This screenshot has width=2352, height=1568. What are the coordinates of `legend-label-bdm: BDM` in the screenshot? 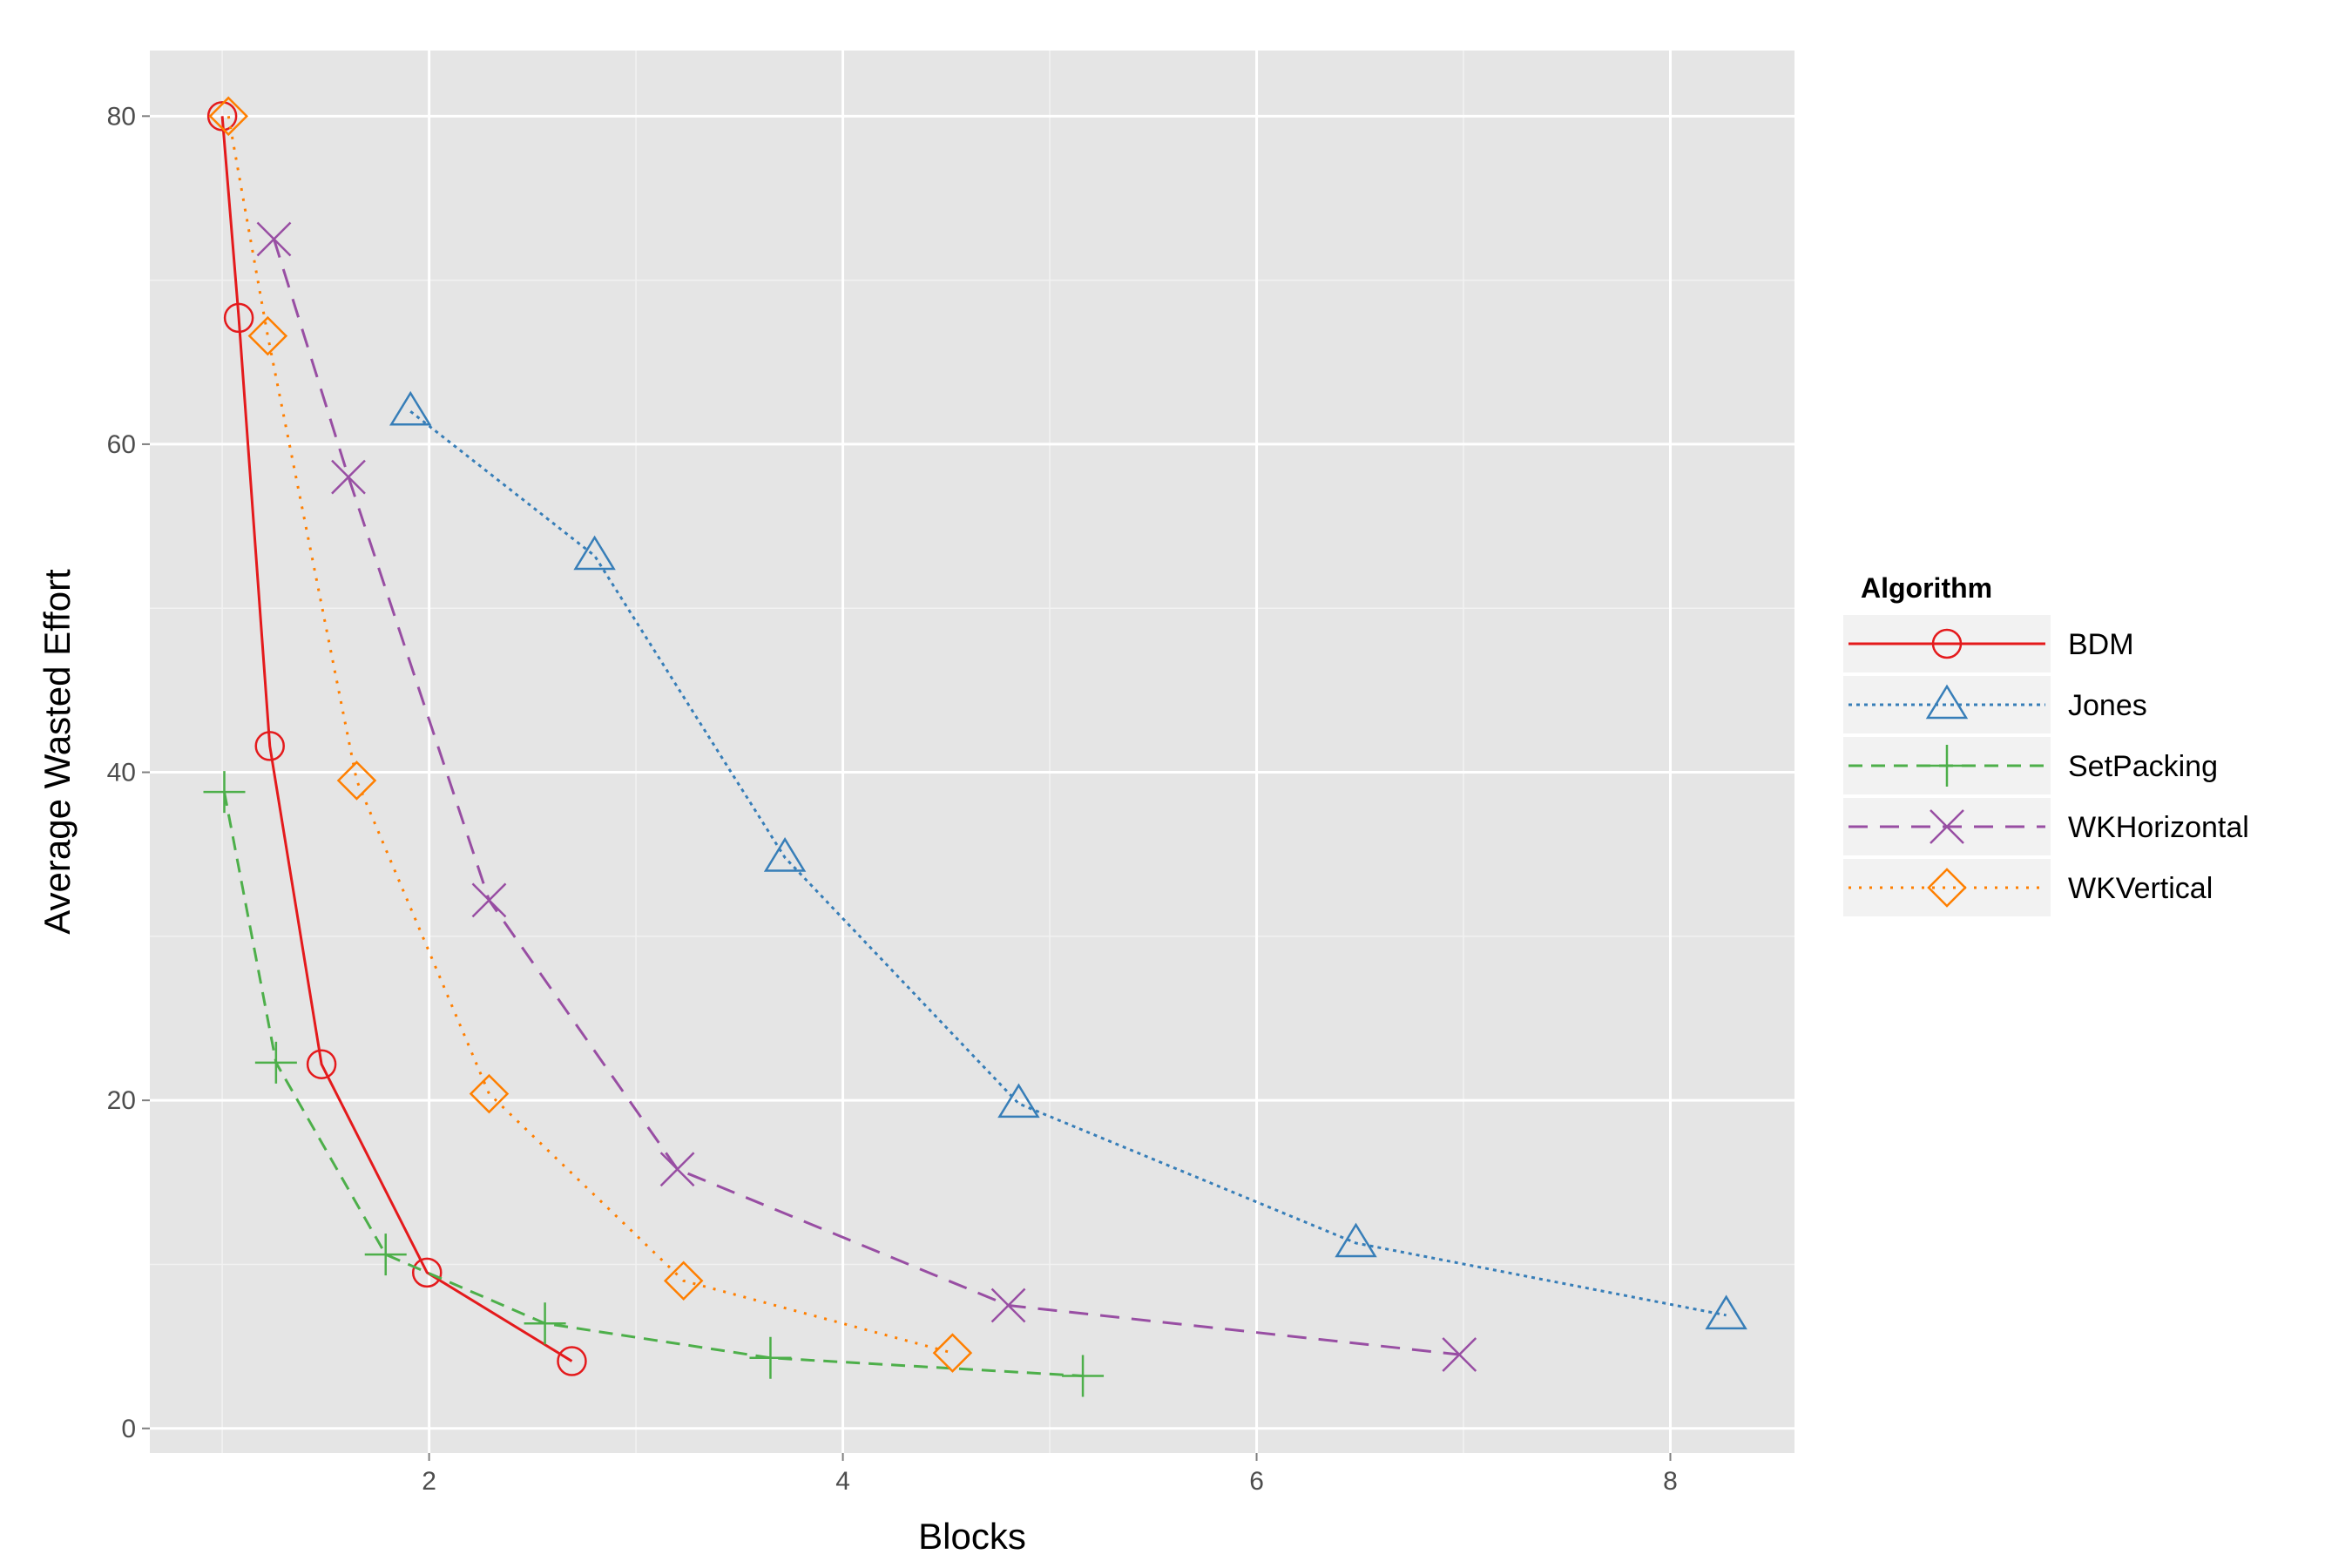 It's located at (2101, 644).